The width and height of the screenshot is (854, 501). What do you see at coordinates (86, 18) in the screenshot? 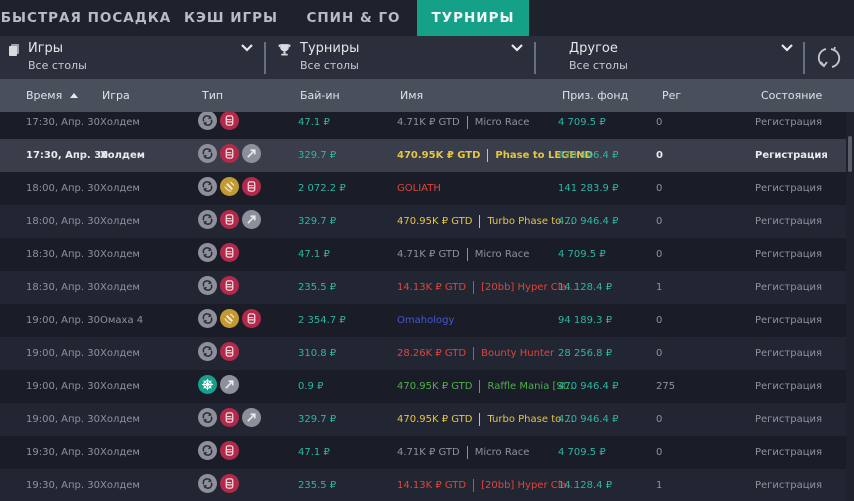
I see `tab-quick-seat: БЫСТРАЯ ПОСАДКА` at bounding box center [86, 18].